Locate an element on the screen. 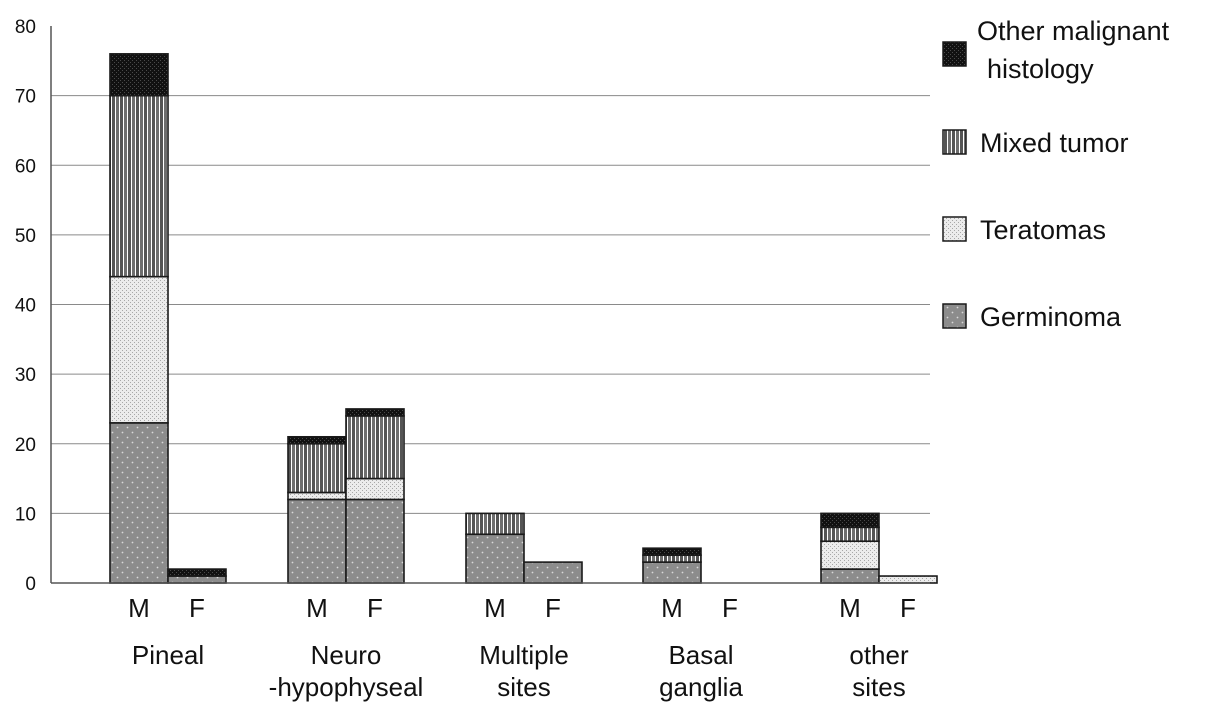 The image size is (1207, 702). bar-pineal-f-germinoma is located at coordinates (197, 579).